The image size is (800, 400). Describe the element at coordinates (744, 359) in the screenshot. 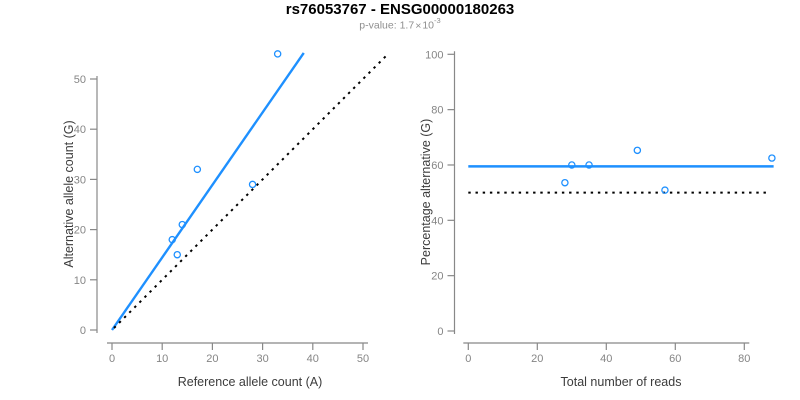

I see `x-tick-label: 80` at that location.